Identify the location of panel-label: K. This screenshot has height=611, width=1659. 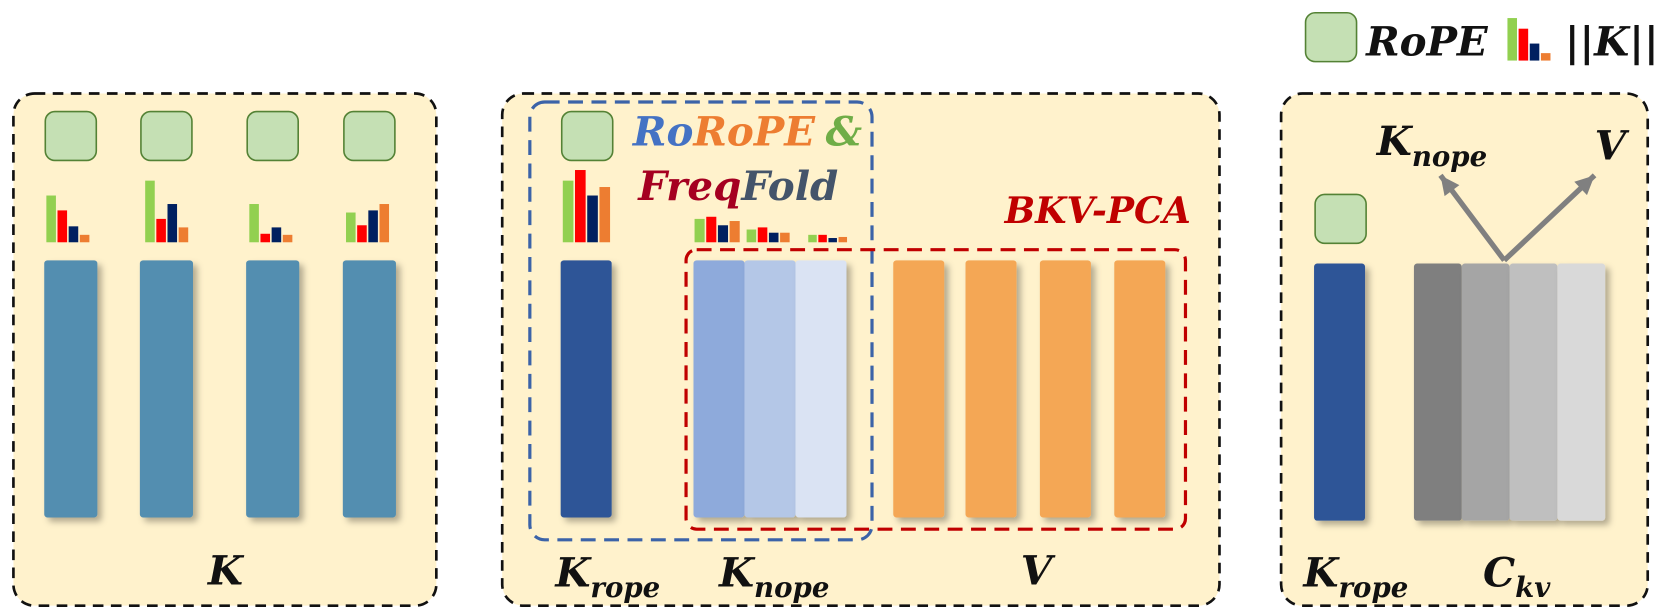
(226, 570).